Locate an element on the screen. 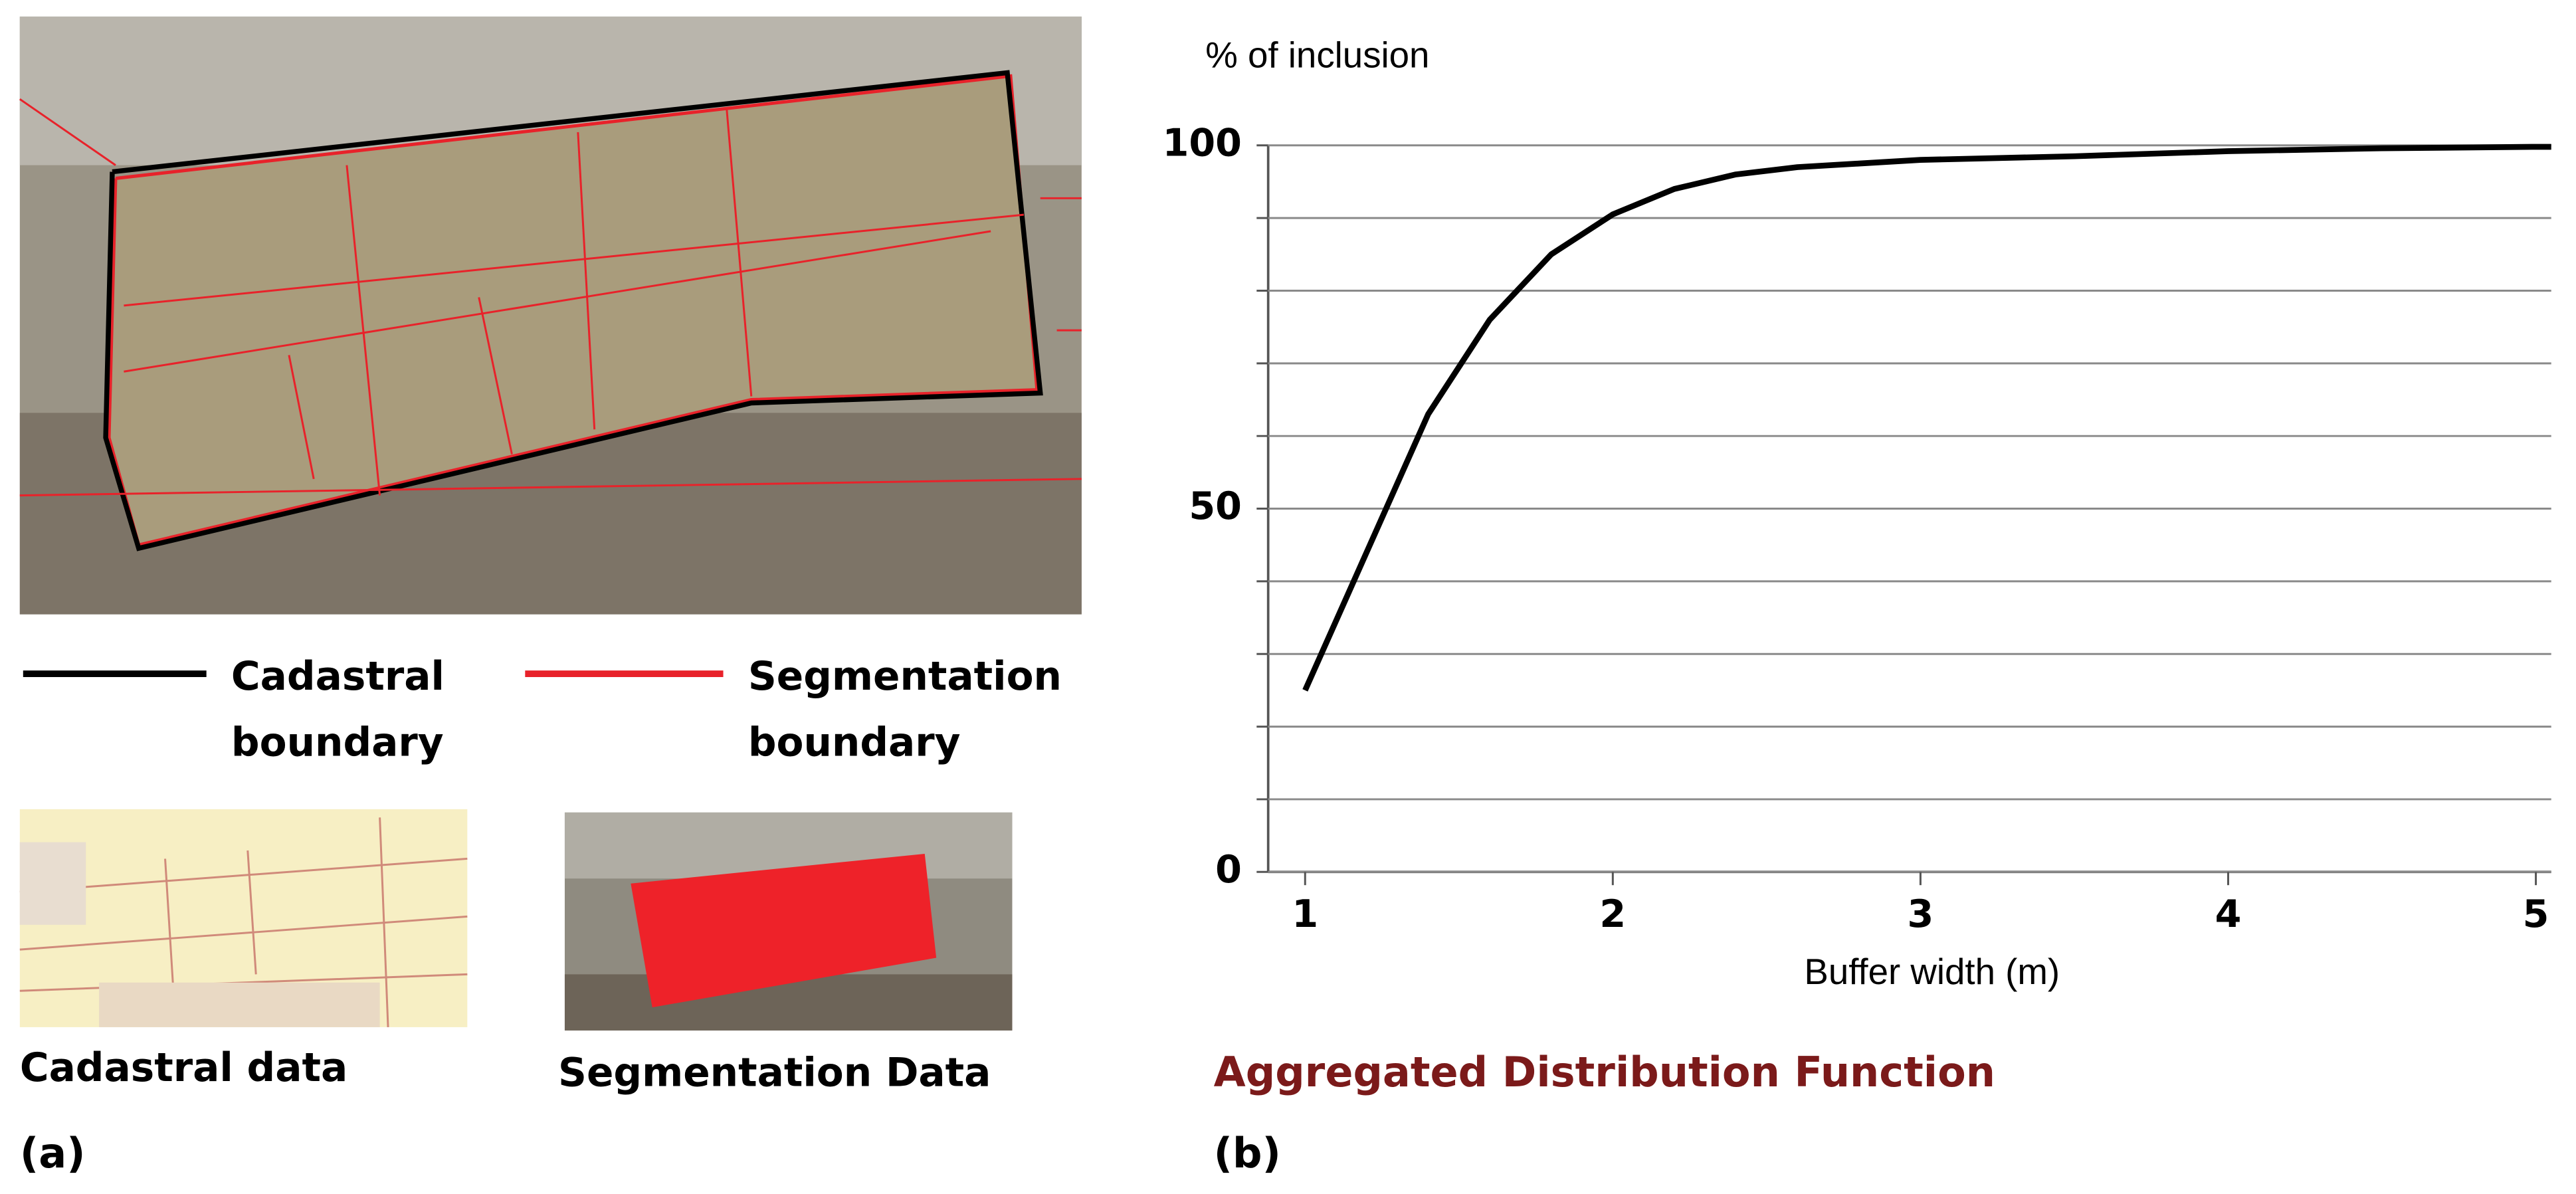 This screenshot has height=1194, width=2576. y-tick-label: 0 is located at coordinates (1228, 870).